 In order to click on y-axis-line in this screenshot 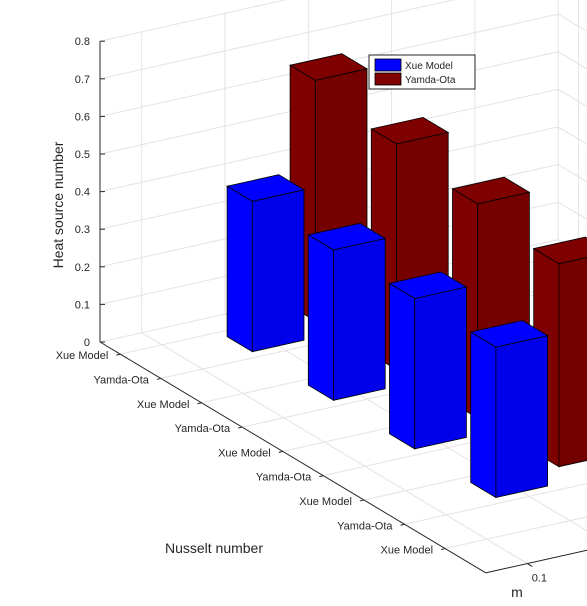, I will do `click(536, 561)`.